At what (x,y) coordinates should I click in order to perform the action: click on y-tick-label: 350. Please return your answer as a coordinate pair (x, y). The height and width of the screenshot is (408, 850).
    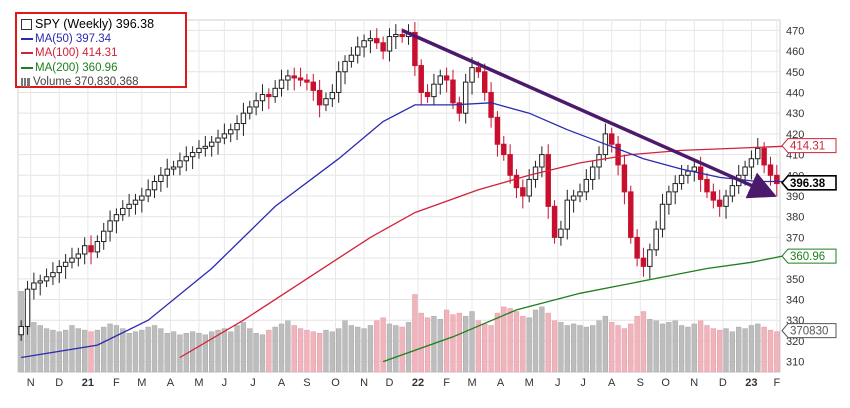
    Looking at the image, I should click on (795, 280).